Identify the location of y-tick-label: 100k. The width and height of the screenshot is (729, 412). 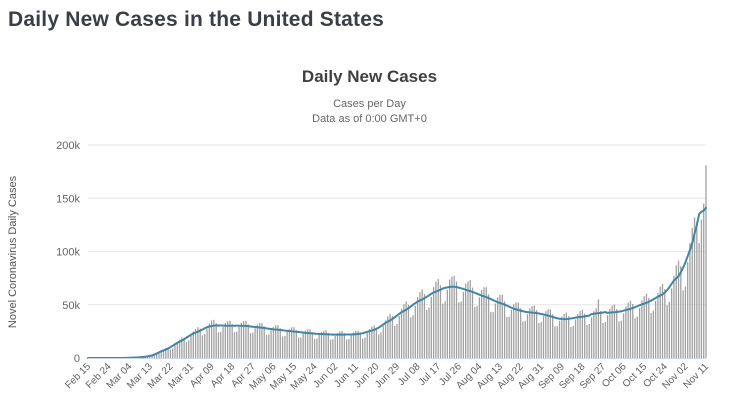
(68, 253).